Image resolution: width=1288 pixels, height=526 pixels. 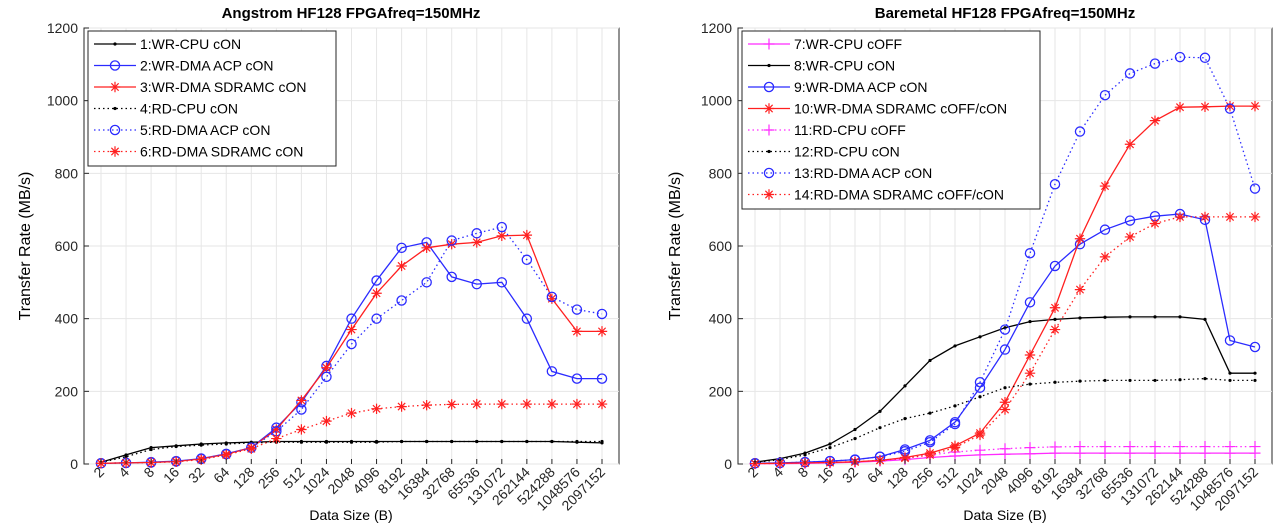 I want to click on legend-label: 4:RD-CPU cON, so click(x=189, y=109).